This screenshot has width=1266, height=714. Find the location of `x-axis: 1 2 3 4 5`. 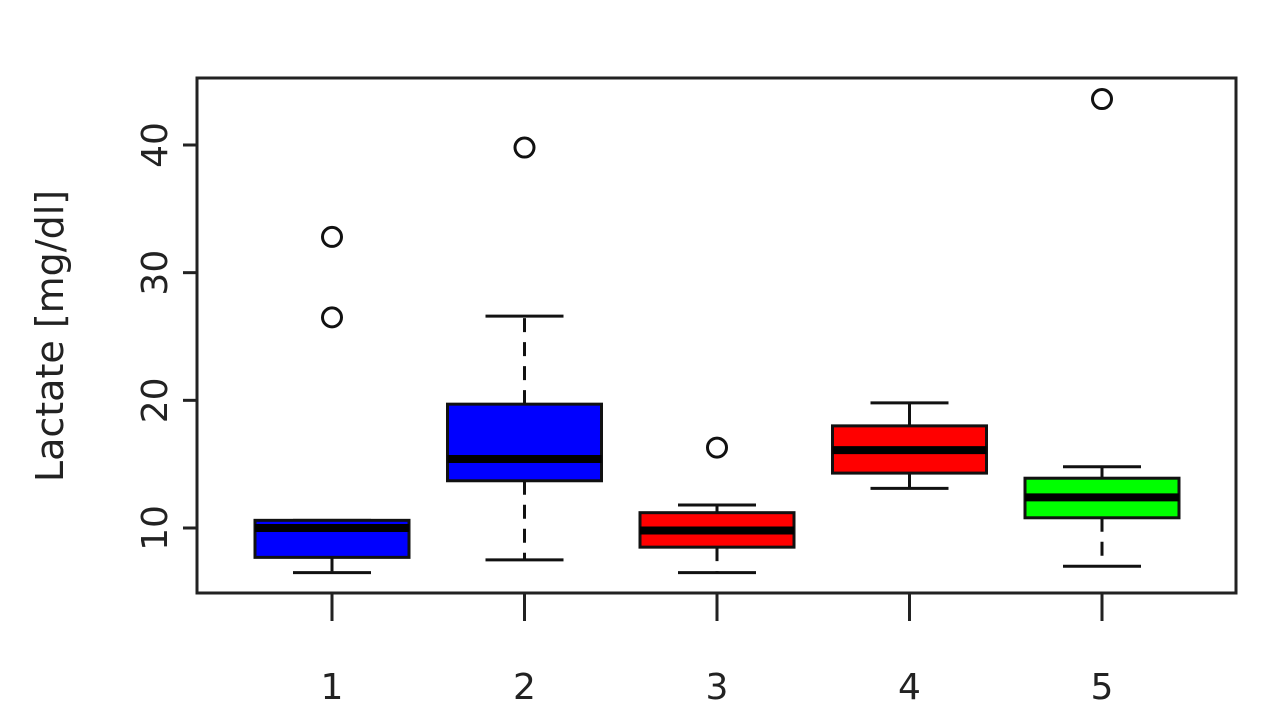

x-axis: 1 2 3 4 5 is located at coordinates (717, 650).